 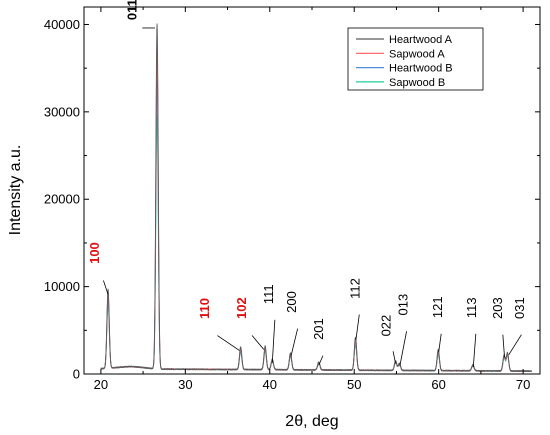 I want to click on y-axis-title: Intensity a.u., so click(x=15, y=190).